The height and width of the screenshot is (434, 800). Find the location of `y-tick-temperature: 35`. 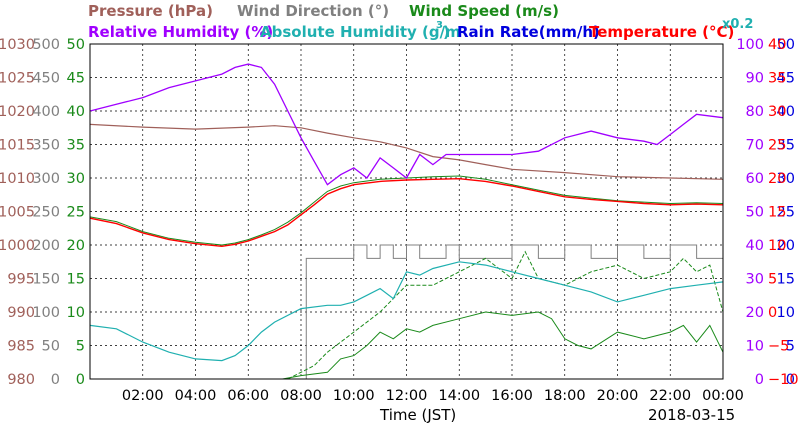

y-tick-temperature: 35 is located at coordinates (777, 79).